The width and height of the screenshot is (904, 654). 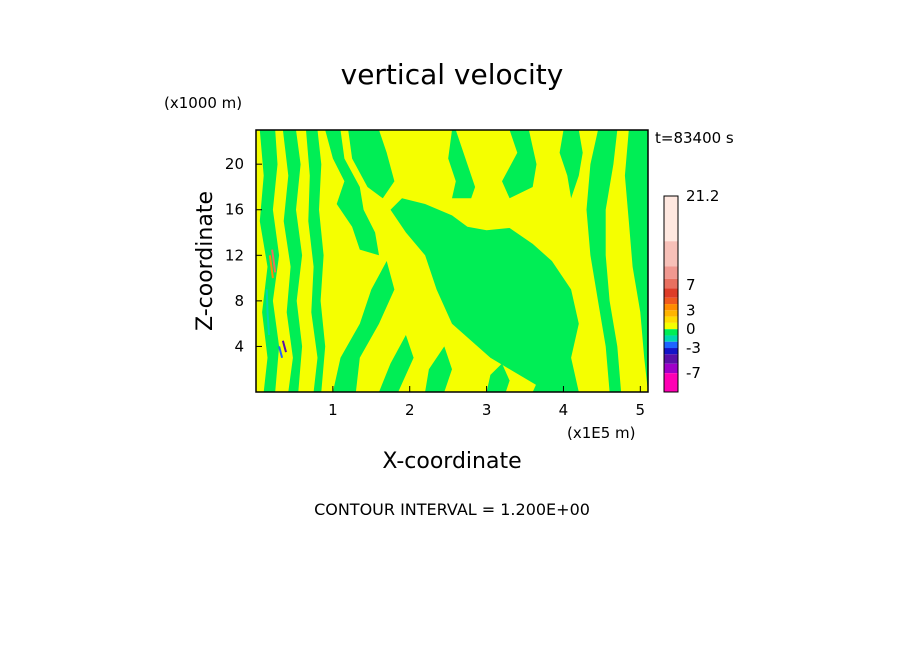 I want to click on x-tick-label: 3, so click(x=487, y=410).